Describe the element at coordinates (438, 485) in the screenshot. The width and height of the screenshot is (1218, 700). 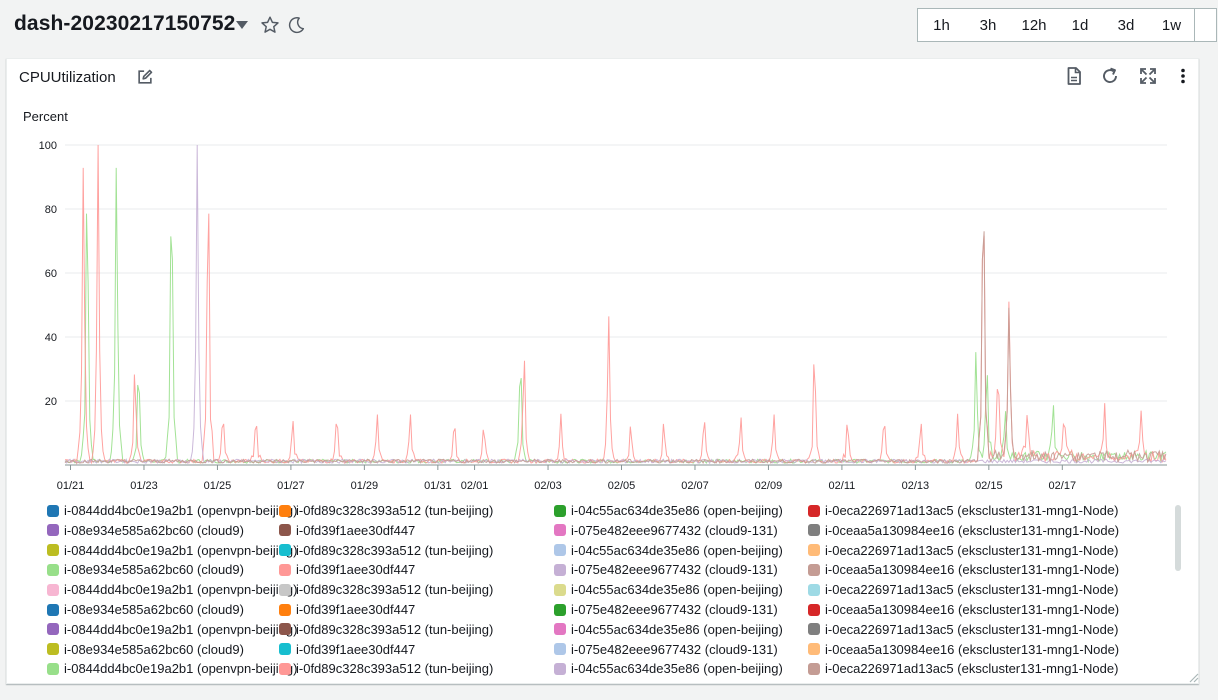
I see `x-tick-label: 01/31` at that location.